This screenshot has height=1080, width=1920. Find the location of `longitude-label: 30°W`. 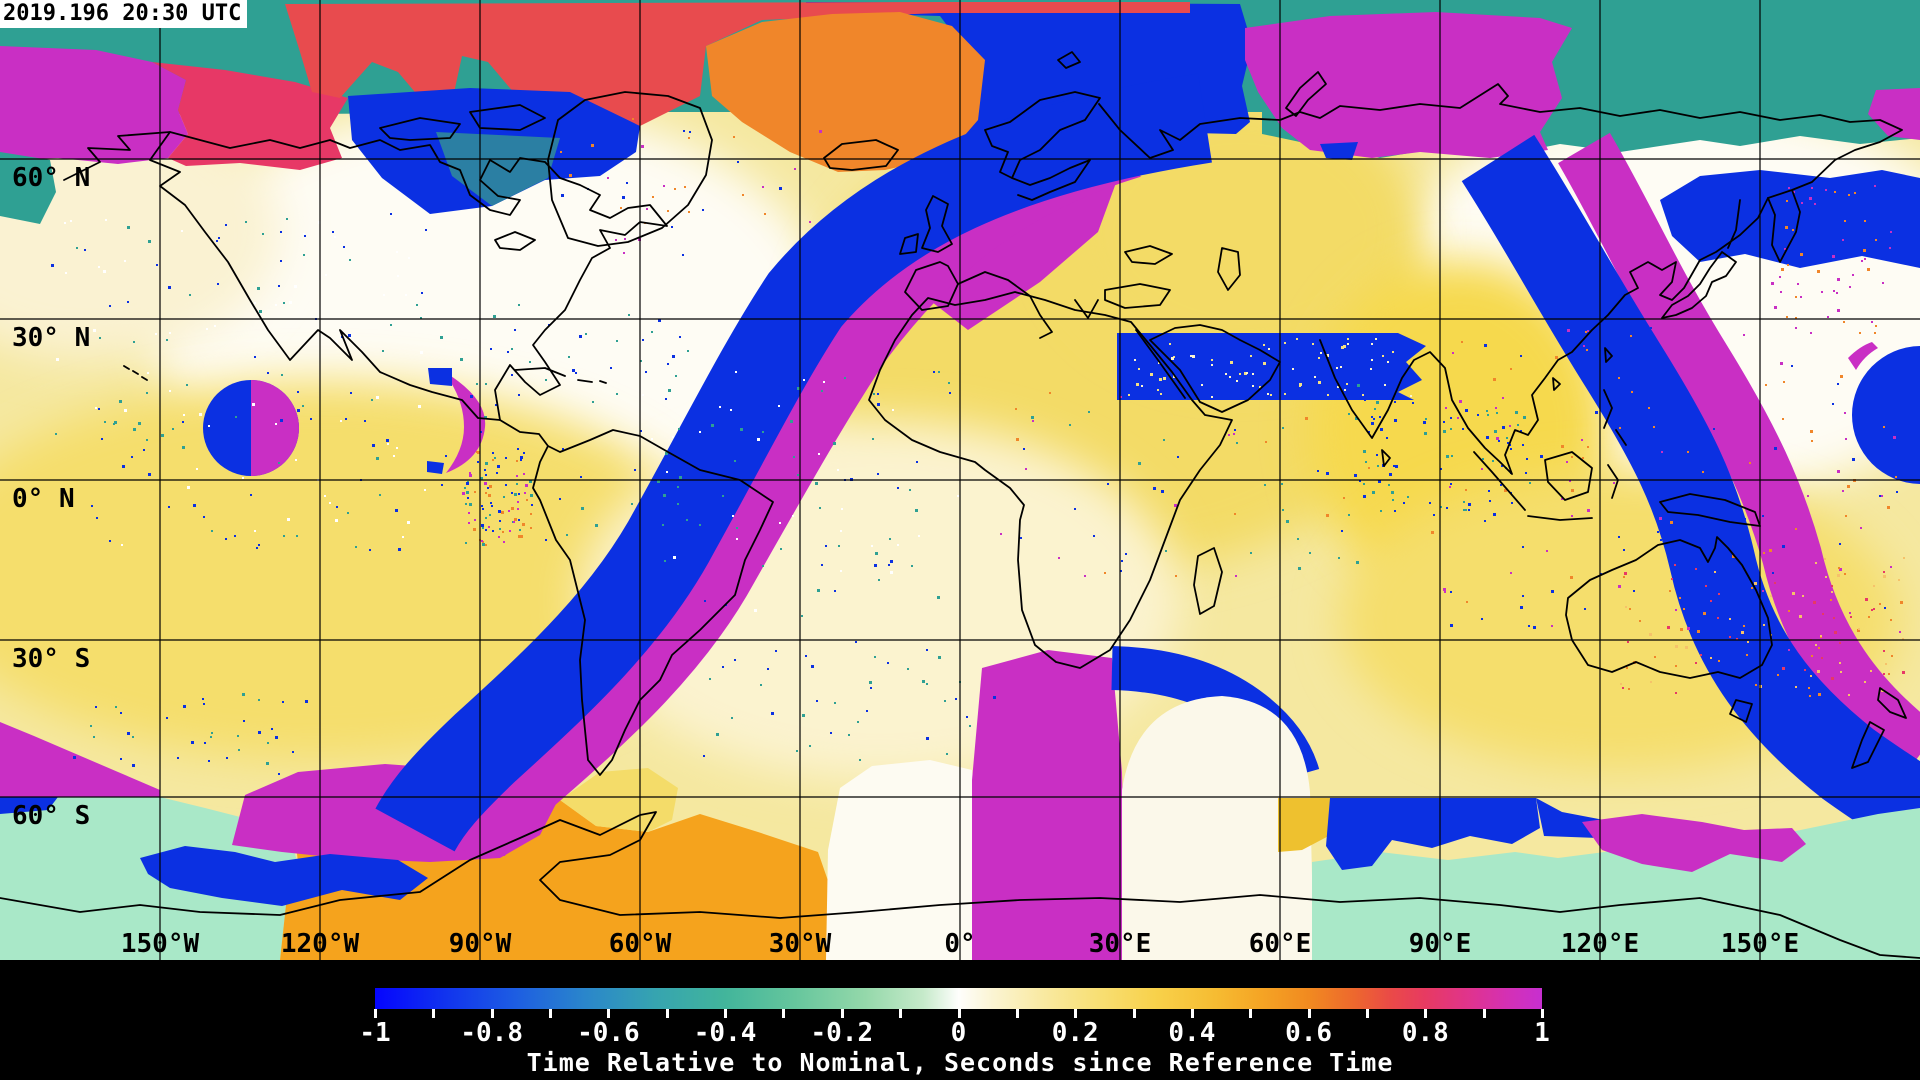

longitude-label: 30°W is located at coordinates (800, 944).